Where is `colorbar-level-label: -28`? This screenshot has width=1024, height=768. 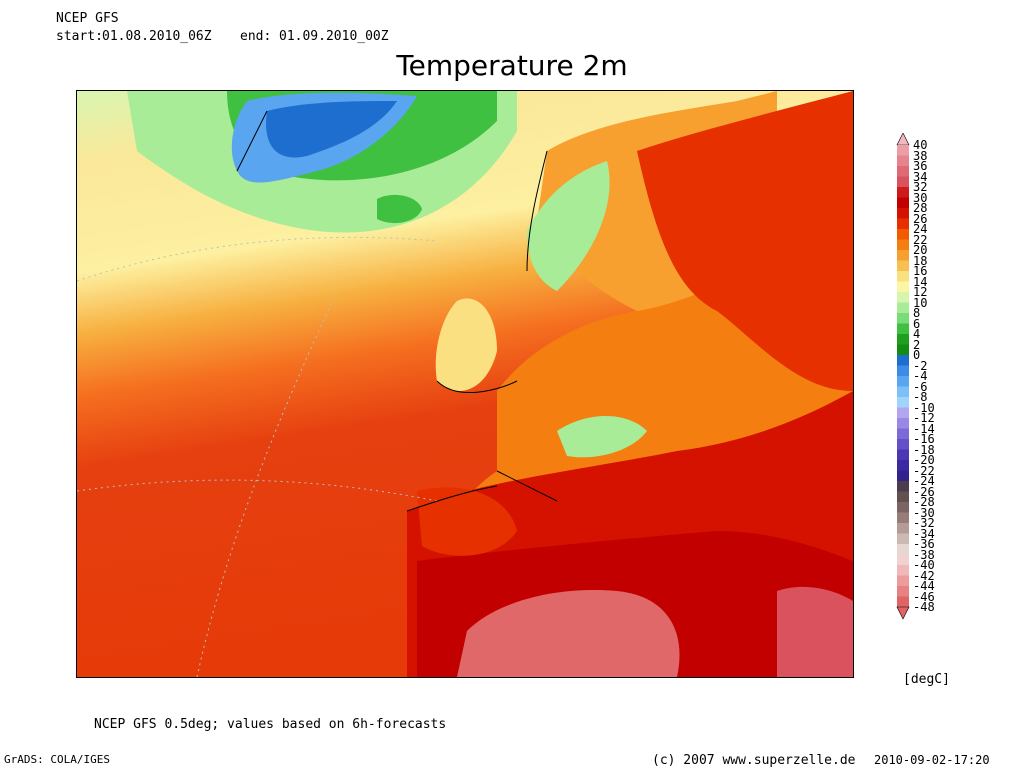
colorbar-level-label: -28 is located at coordinates (924, 502).